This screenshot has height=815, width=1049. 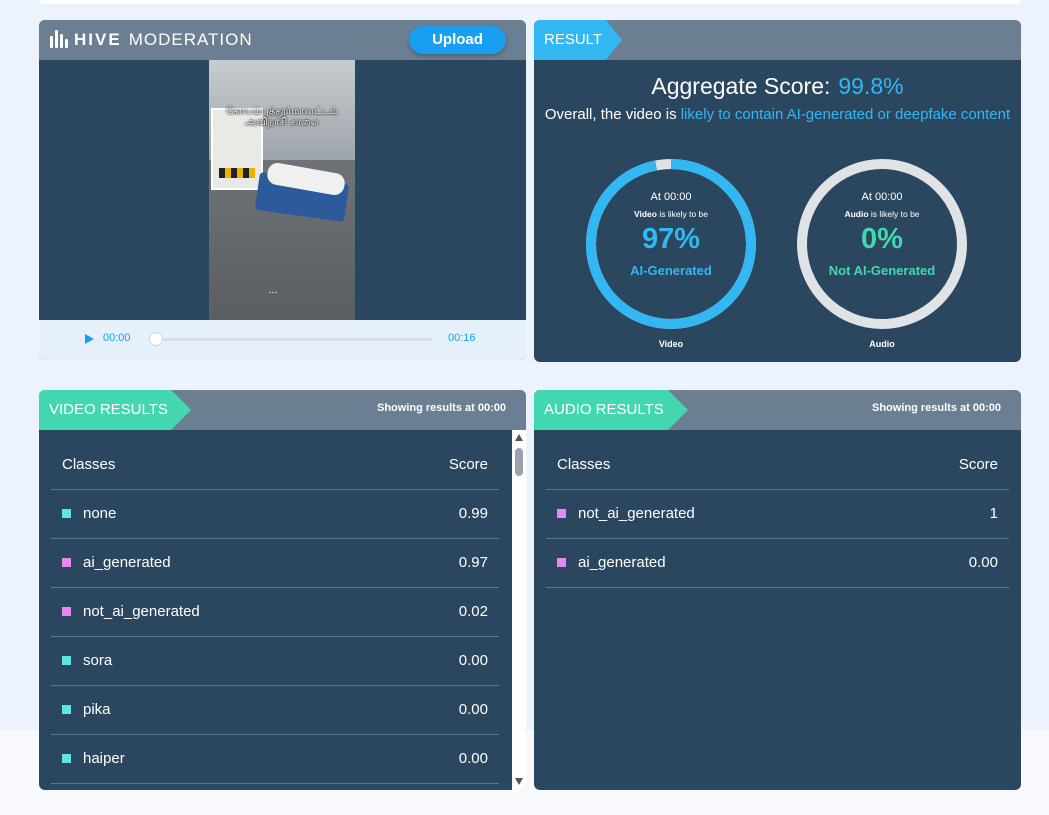 I want to click on result-tag: RESULT, so click(x=578, y=40).